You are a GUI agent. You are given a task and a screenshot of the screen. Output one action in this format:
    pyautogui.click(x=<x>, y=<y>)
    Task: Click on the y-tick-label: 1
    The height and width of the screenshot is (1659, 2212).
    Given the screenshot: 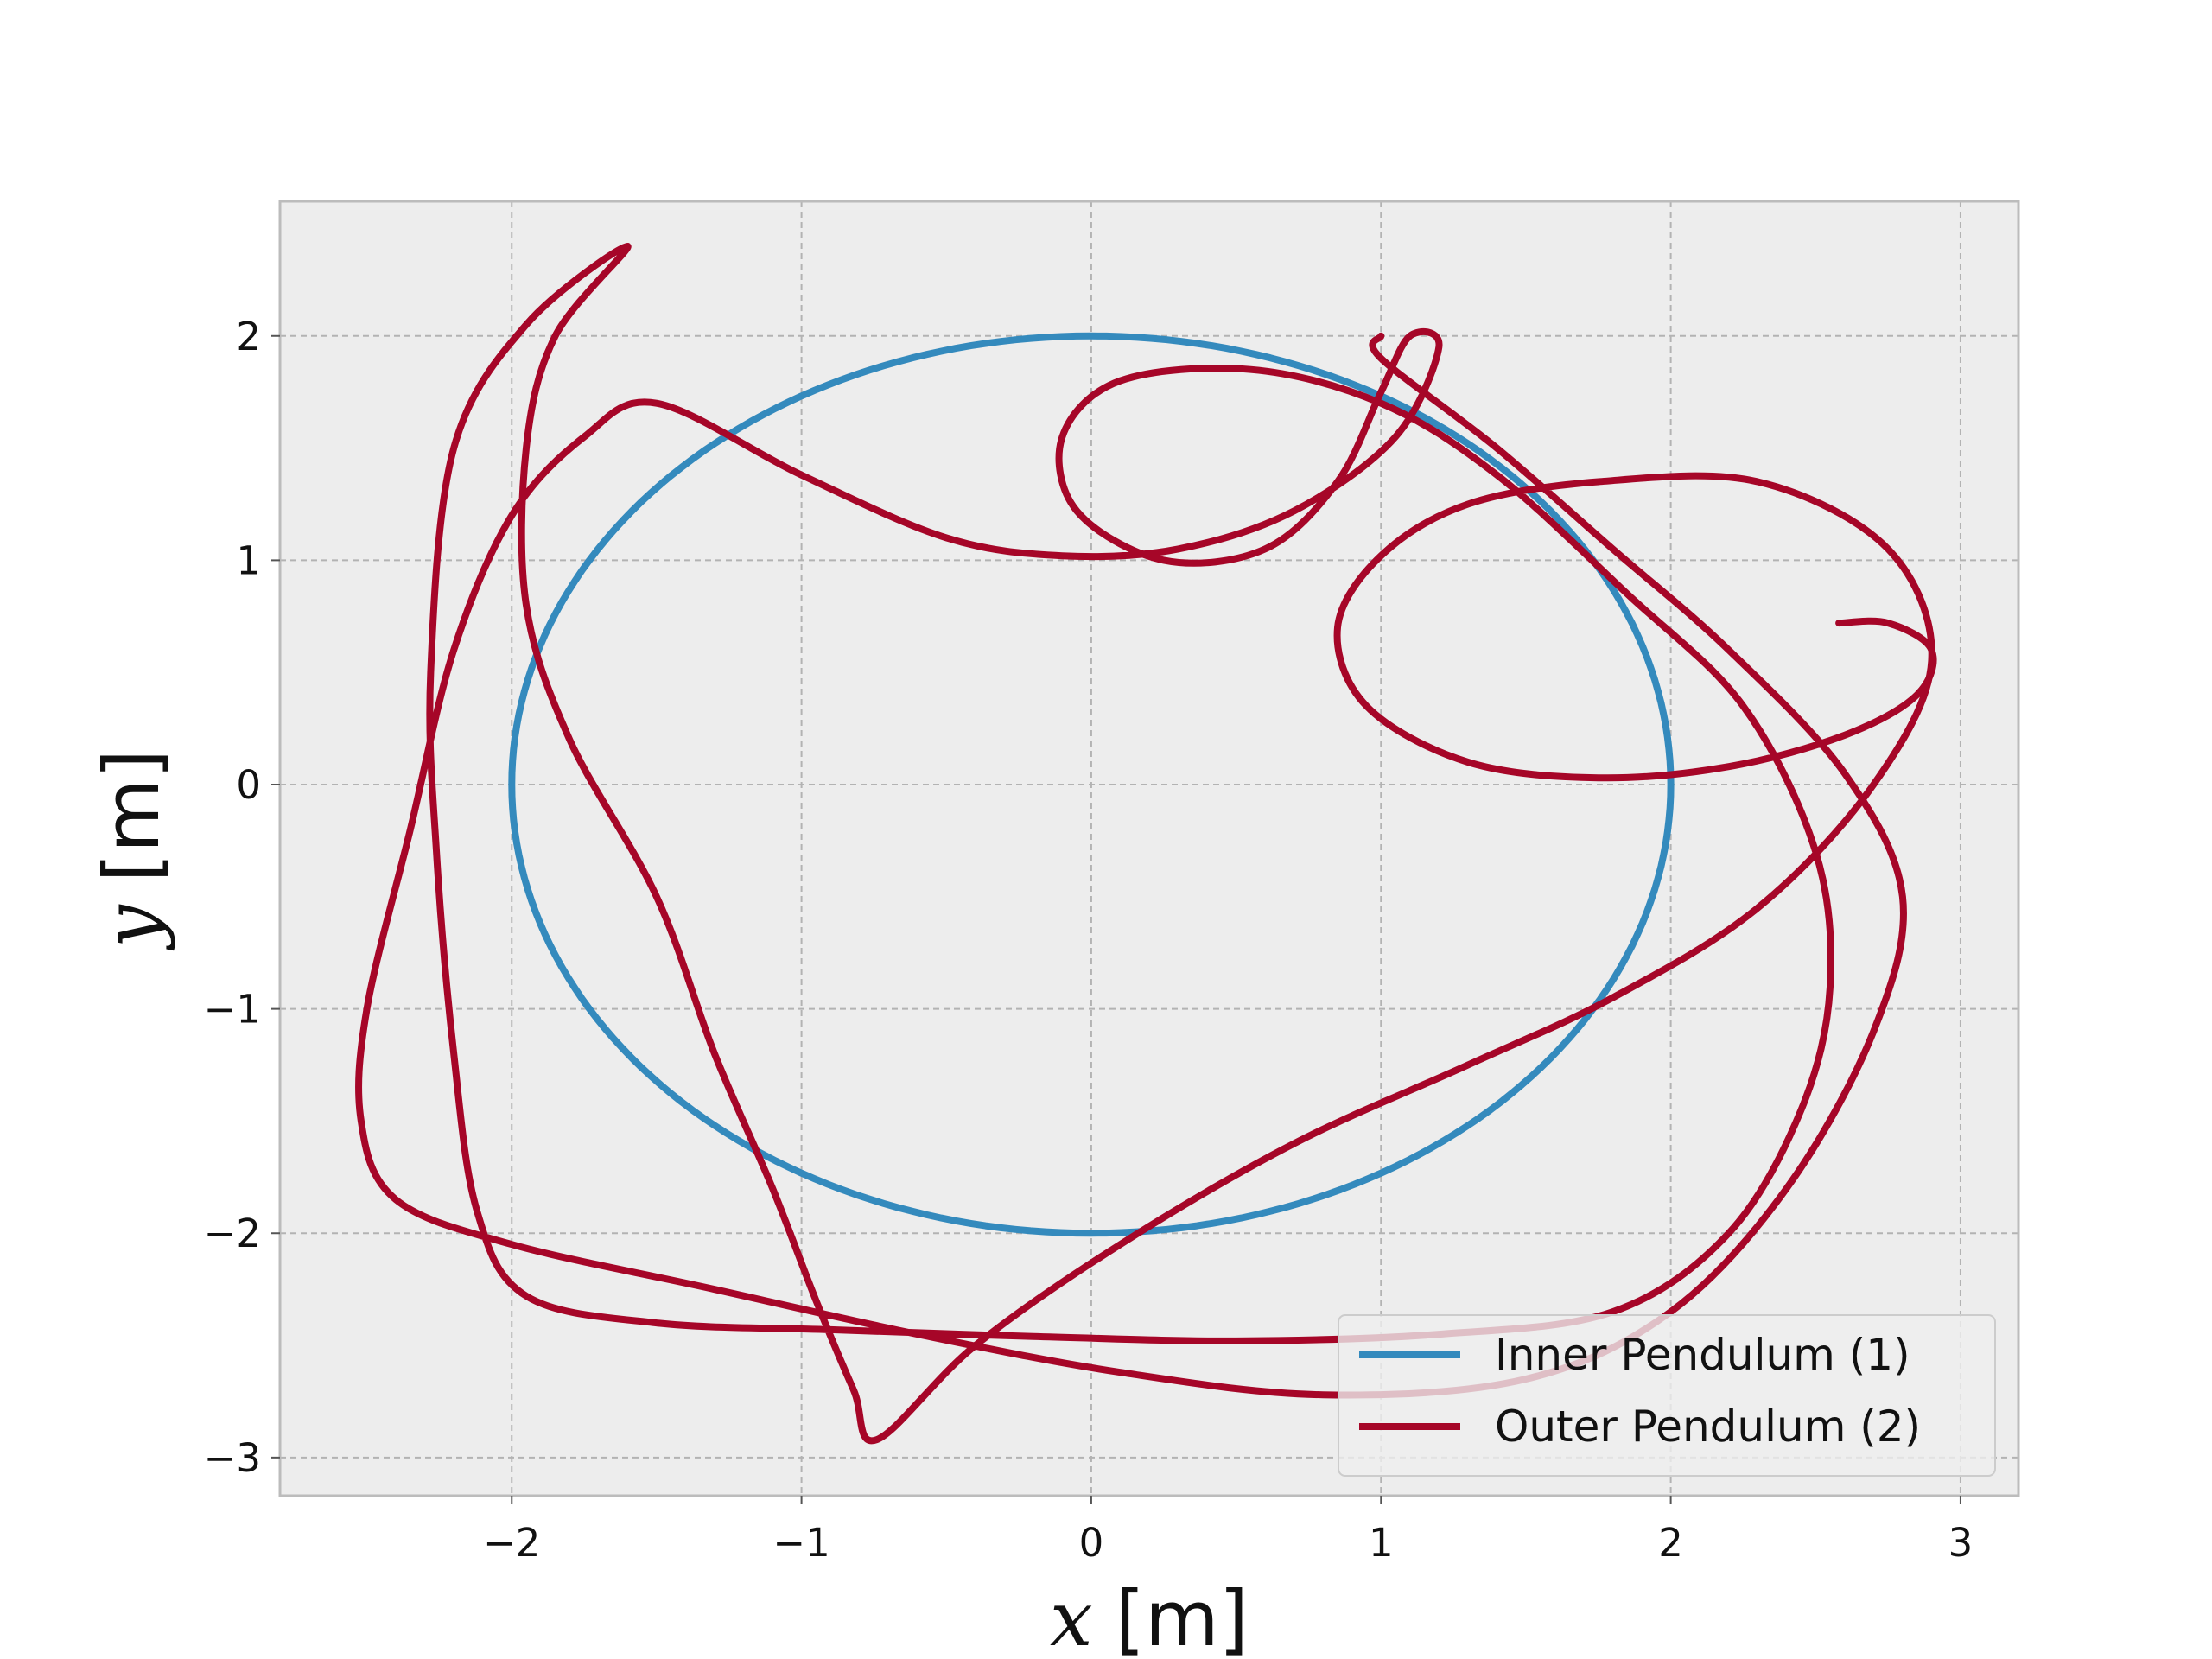 What is the action you would take?
    pyautogui.click(x=248, y=560)
    